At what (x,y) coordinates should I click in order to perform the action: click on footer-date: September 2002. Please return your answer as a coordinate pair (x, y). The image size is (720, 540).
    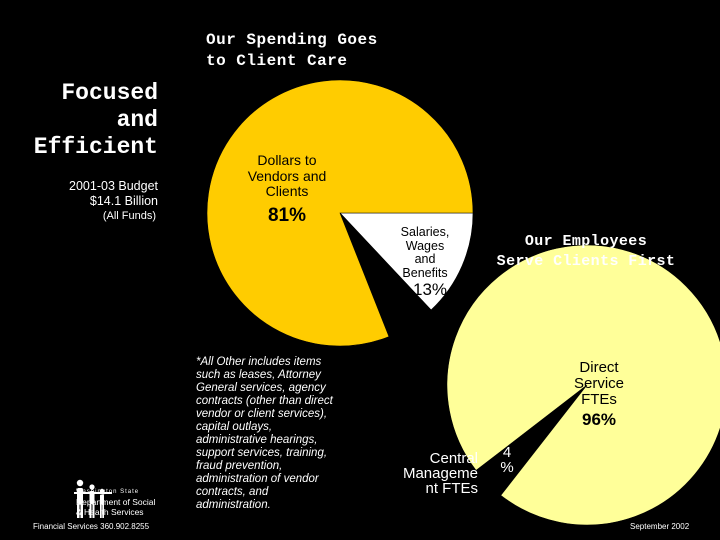
    Looking at the image, I should click on (670, 526).